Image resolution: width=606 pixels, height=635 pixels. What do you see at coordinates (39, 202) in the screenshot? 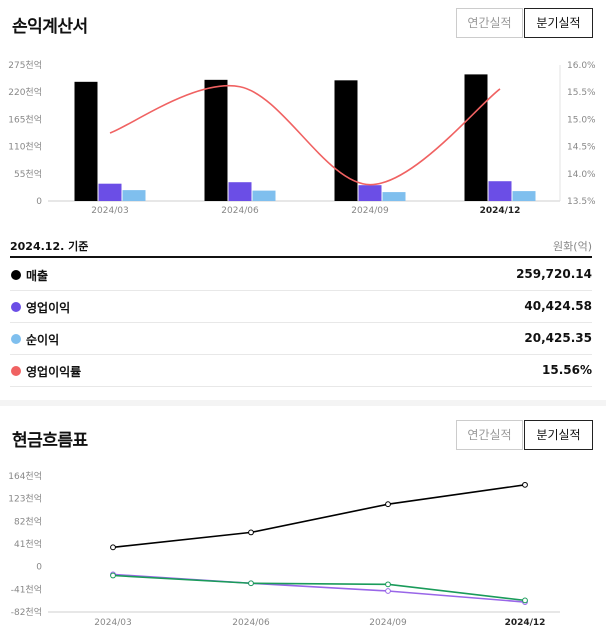
I see `income-y-tick-label: 0` at bounding box center [39, 202].